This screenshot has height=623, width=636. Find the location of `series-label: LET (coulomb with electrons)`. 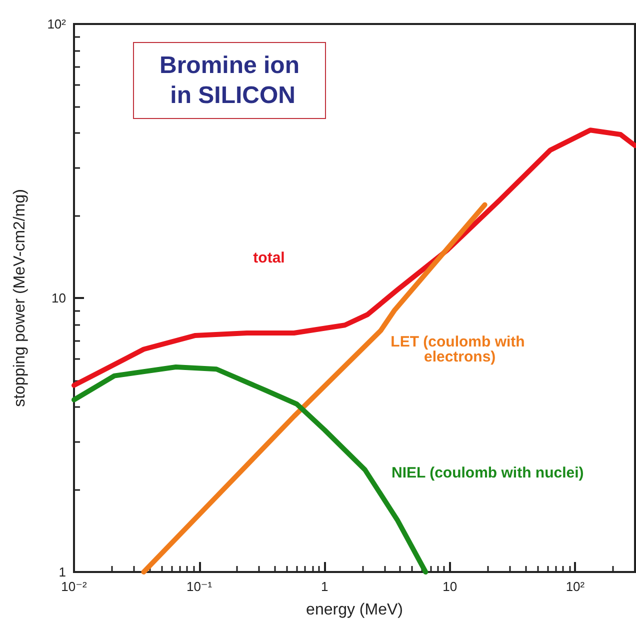

series-label: LET (coulomb with electrons) is located at coordinates (459, 349).